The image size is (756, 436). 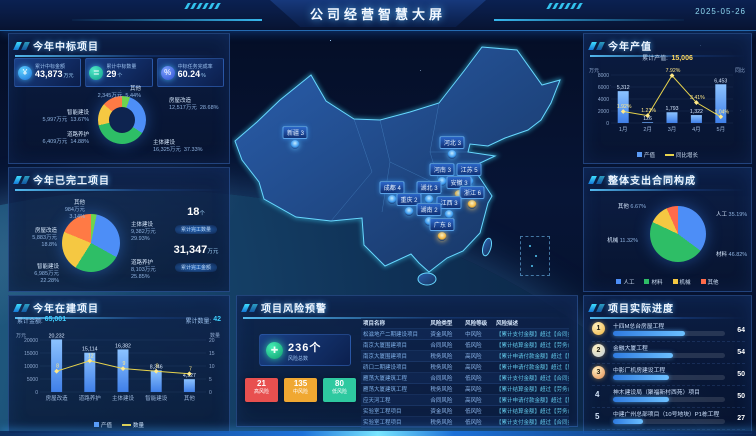 What do you see at coordinates (122, 120) in the screenshot?
I see `pie-hole` at bounding box center [122, 120].